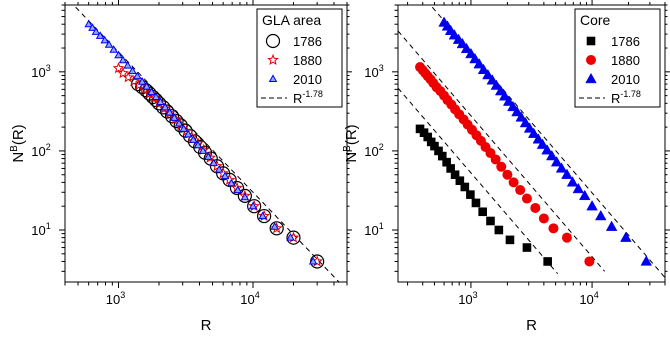 The height and width of the screenshot is (339, 670). I want to click on x-axis-label: R, so click(206, 325).